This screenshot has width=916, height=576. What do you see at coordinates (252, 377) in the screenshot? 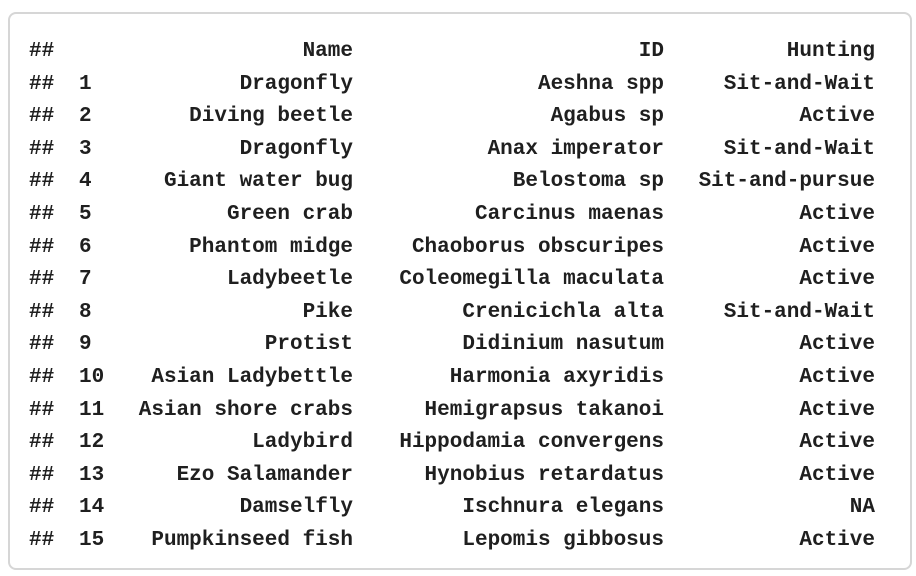
I see `cell-name: Asian Ladybettle` at bounding box center [252, 377].